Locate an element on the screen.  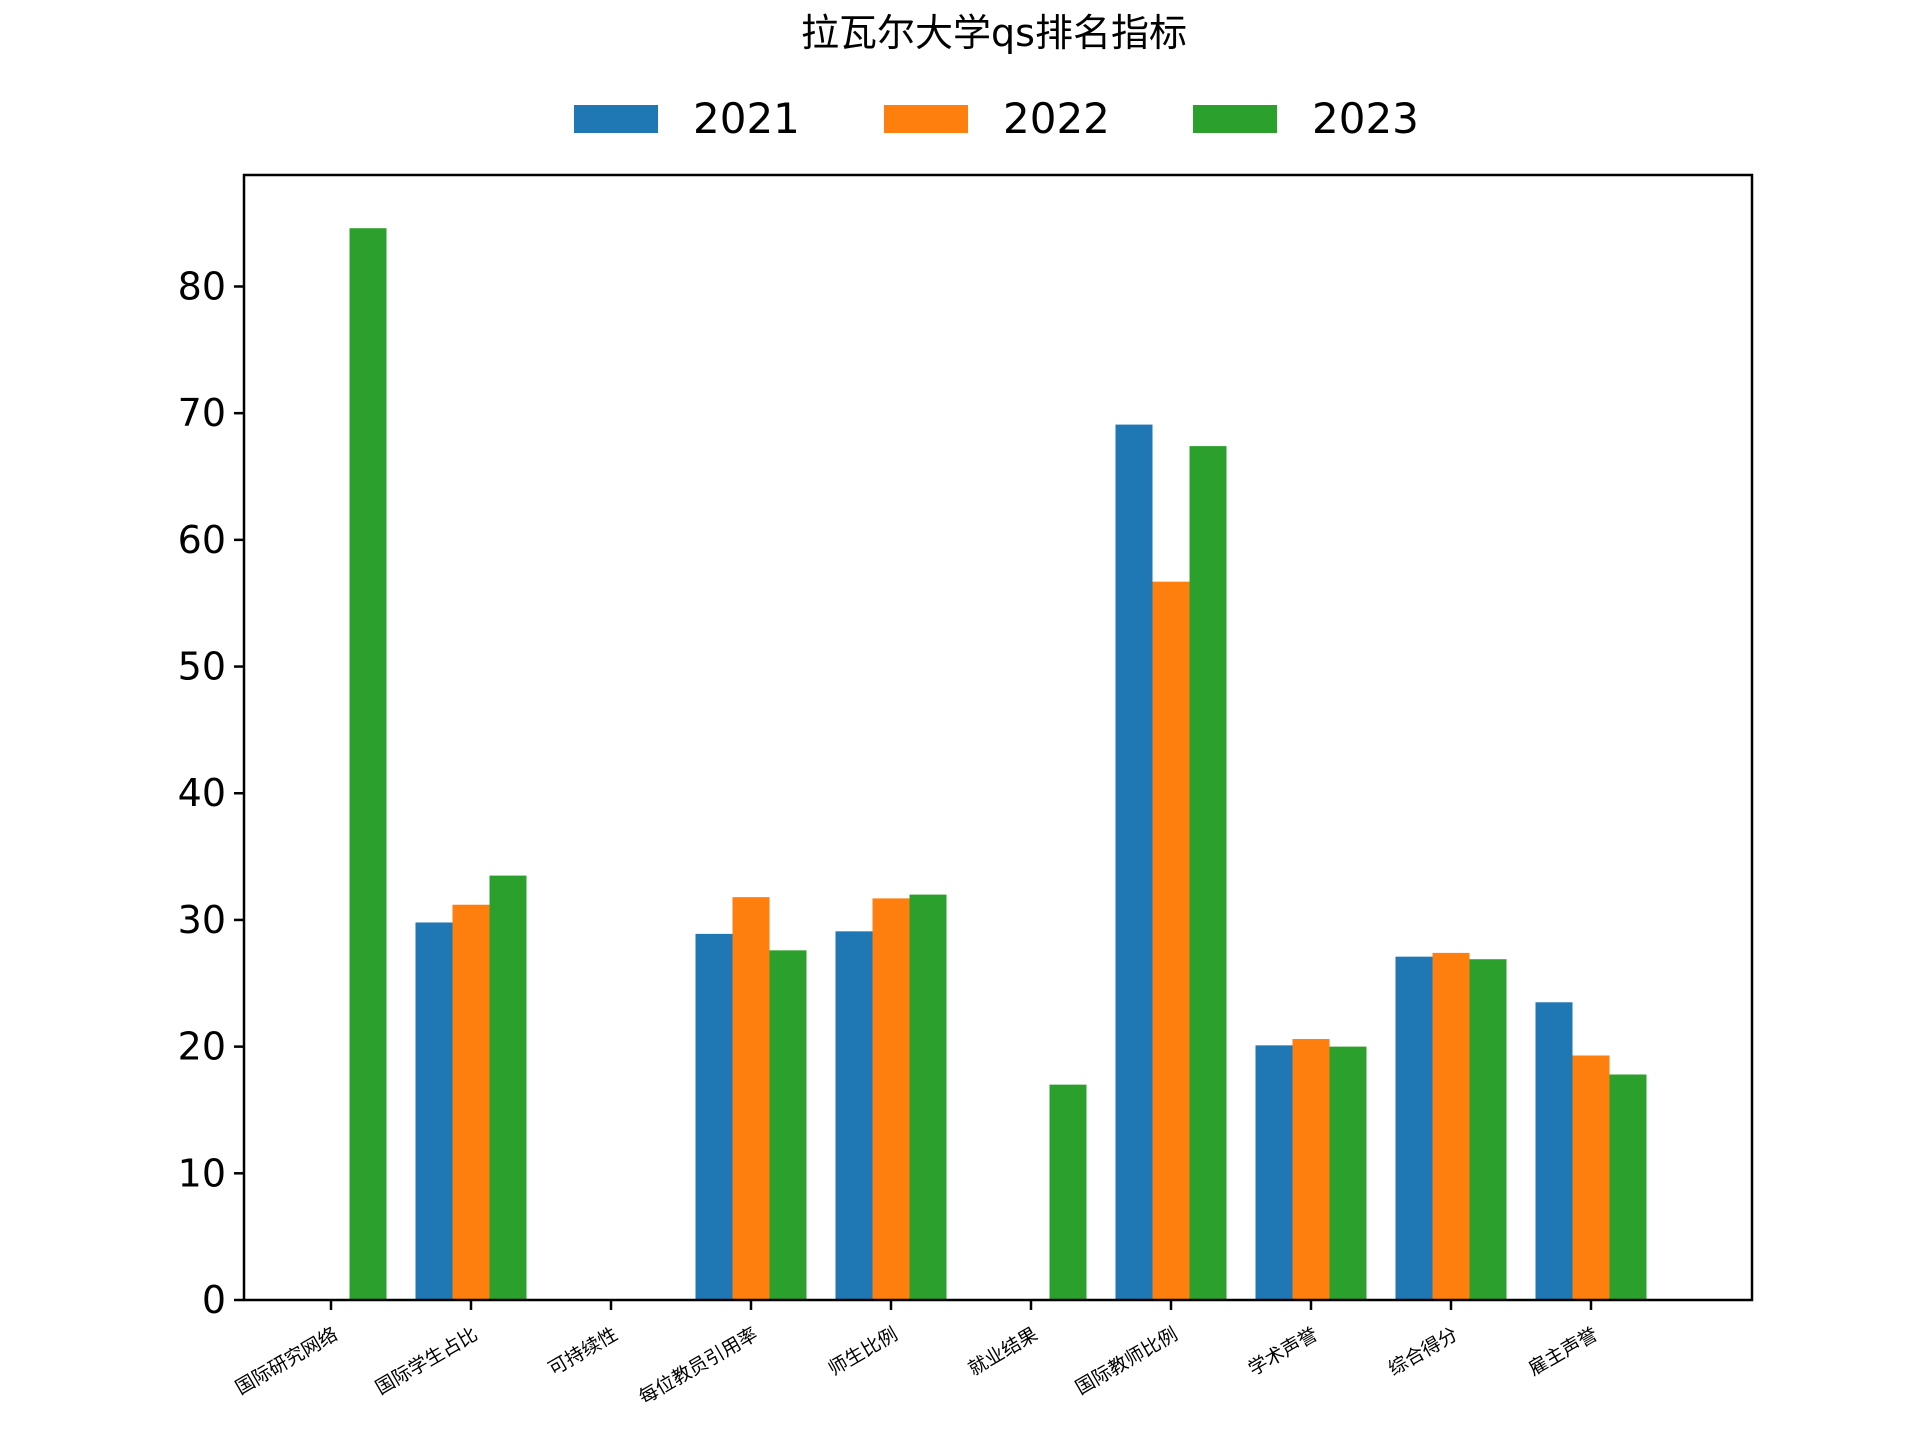
y-tick-label-0: 0 is located at coordinates (214, 1300).